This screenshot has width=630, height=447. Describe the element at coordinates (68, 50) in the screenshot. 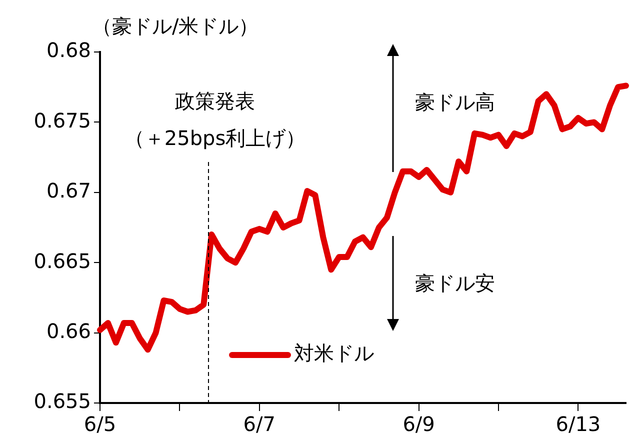

I see `y-tick-label: 0.68` at that location.